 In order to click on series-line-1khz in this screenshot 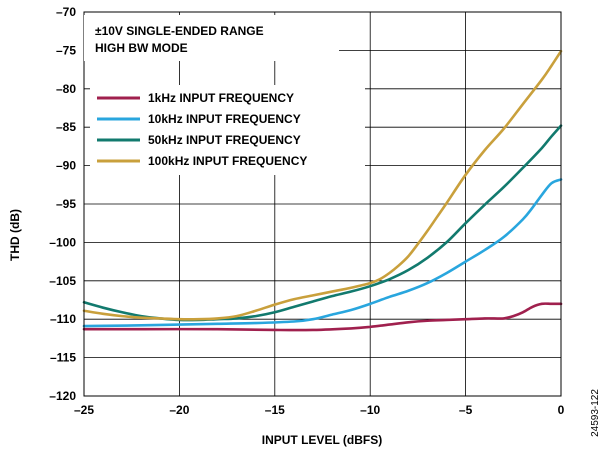, I will do `click(322, 317)`.